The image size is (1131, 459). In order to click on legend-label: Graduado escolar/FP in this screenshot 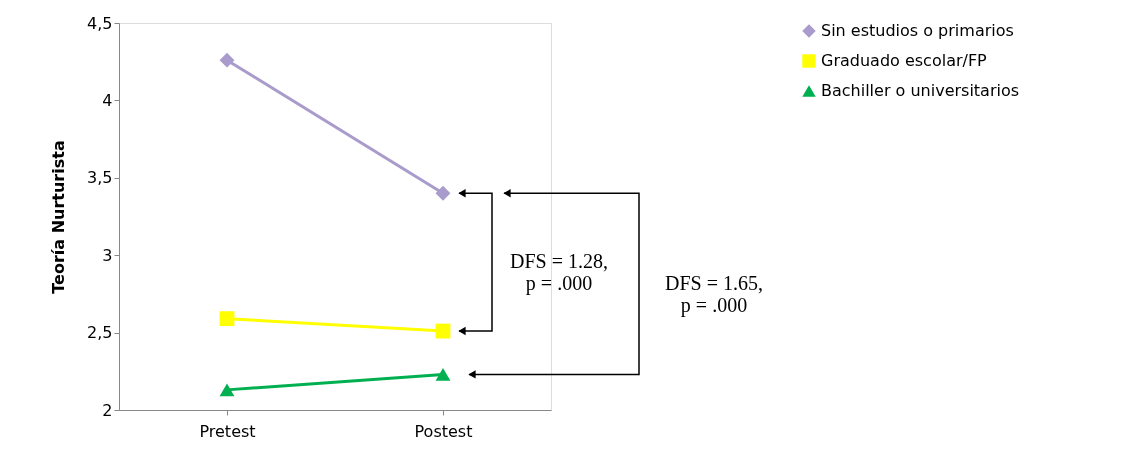, I will do `click(904, 60)`.